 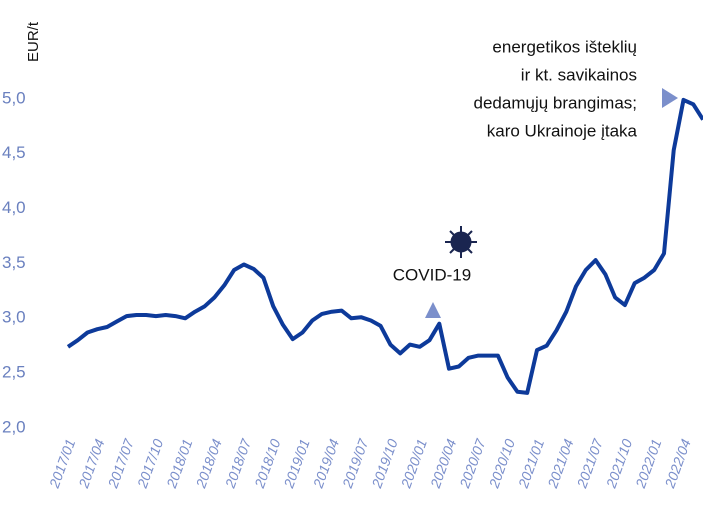 What do you see at coordinates (432, 274) in the screenshot?
I see `annotation: COVID-19` at bounding box center [432, 274].